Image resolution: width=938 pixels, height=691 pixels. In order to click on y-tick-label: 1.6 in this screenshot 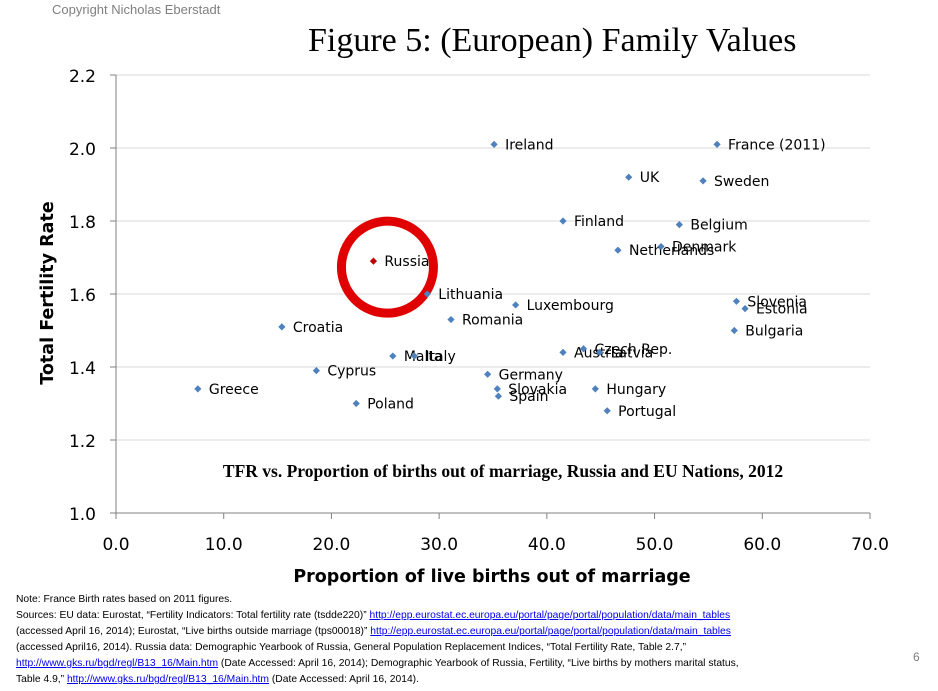, I will do `click(82, 296)`.